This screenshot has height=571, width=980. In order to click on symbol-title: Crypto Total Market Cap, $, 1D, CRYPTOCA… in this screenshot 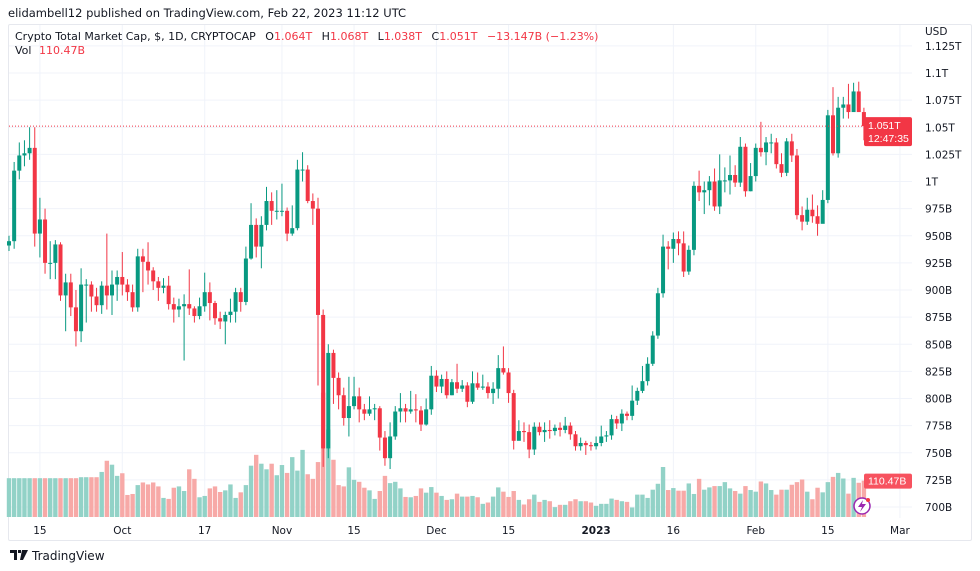, I will do `click(135, 36)`.